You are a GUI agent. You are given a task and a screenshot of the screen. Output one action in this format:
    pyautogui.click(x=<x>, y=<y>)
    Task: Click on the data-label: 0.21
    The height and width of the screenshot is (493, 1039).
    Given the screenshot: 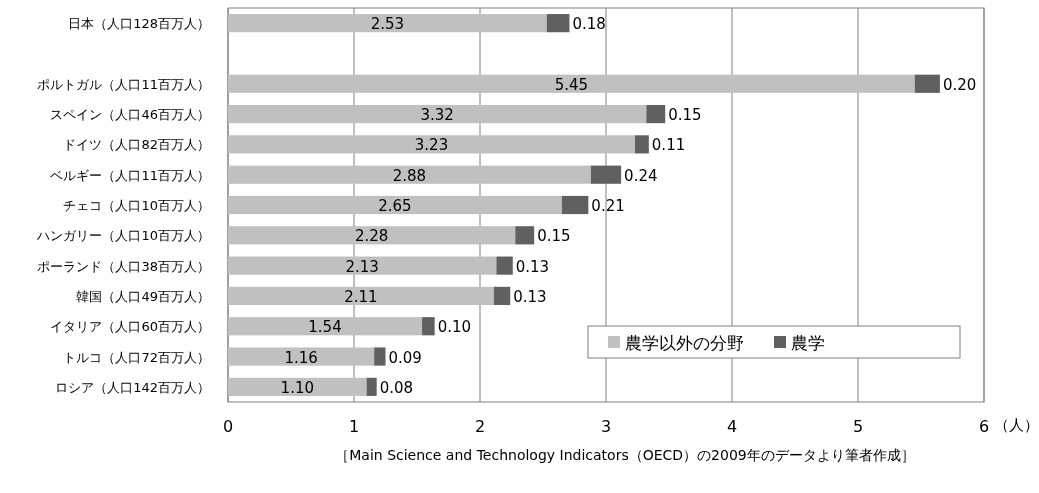 What is the action you would take?
    pyautogui.click(x=608, y=206)
    